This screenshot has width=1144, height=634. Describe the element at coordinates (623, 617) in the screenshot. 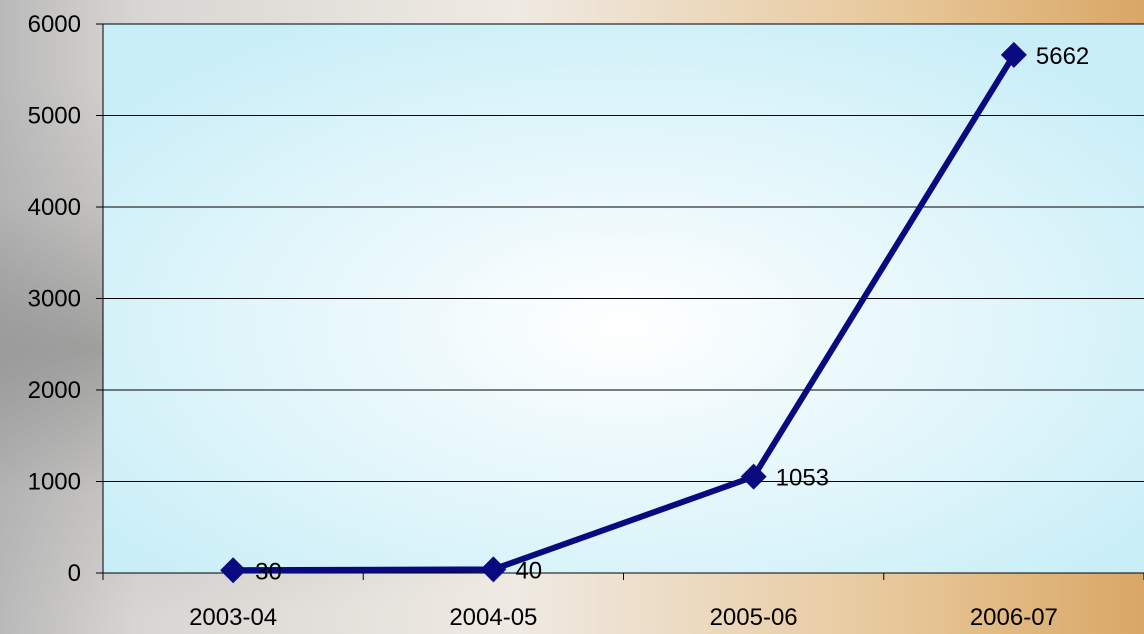

I see `x-axis-tick-labels: 2003-04 2004-05 2005-06 2006-07` at that location.